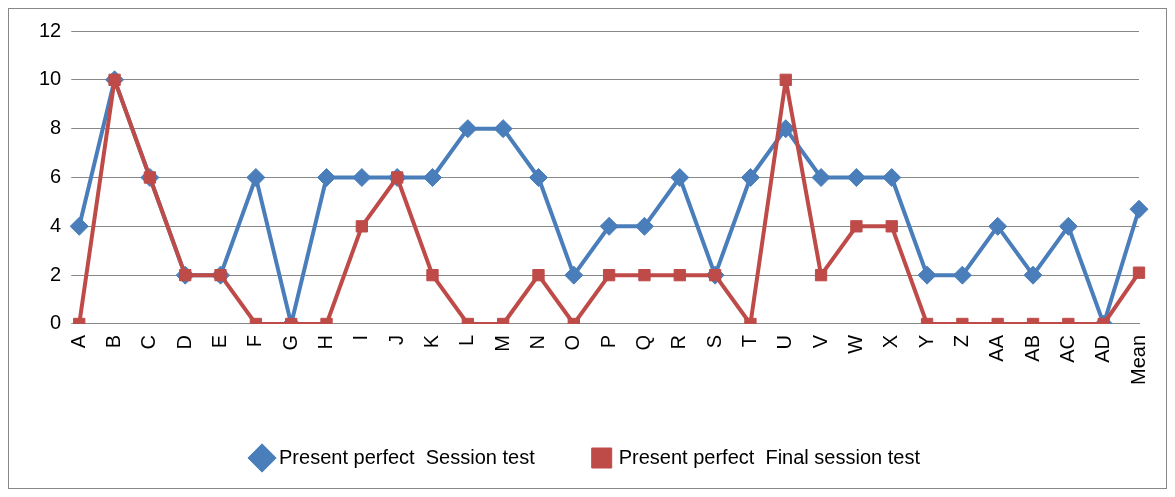 The image size is (1175, 497). Describe the element at coordinates (890, 341) in the screenshot. I see `x-tick-label: X` at that location.